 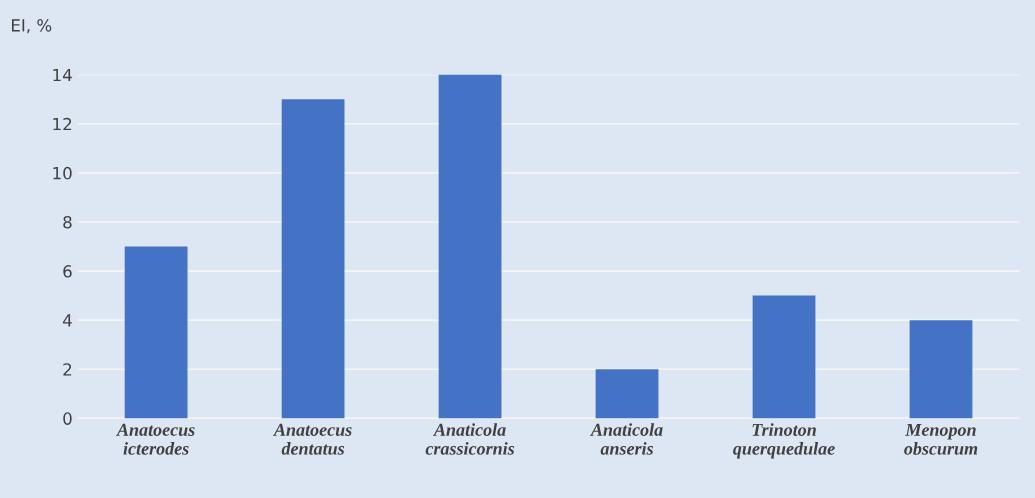 What do you see at coordinates (784, 441) in the screenshot?
I see `x-tick-label: Trinoton querquedulae` at bounding box center [784, 441].